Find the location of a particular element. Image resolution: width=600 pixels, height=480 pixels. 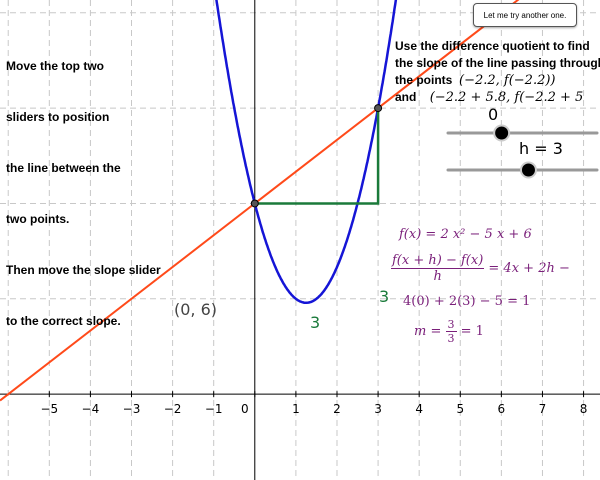

function-equation: f(x) = 2 x² − 5 x + 6 is located at coordinates (465, 234).